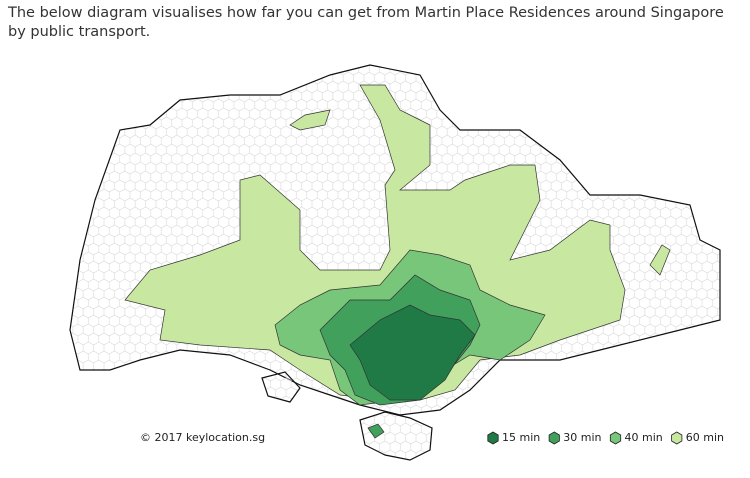 The width and height of the screenshot is (750, 478). Describe the element at coordinates (705, 437) in the screenshot. I see `legend-label: 60 min` at that location.